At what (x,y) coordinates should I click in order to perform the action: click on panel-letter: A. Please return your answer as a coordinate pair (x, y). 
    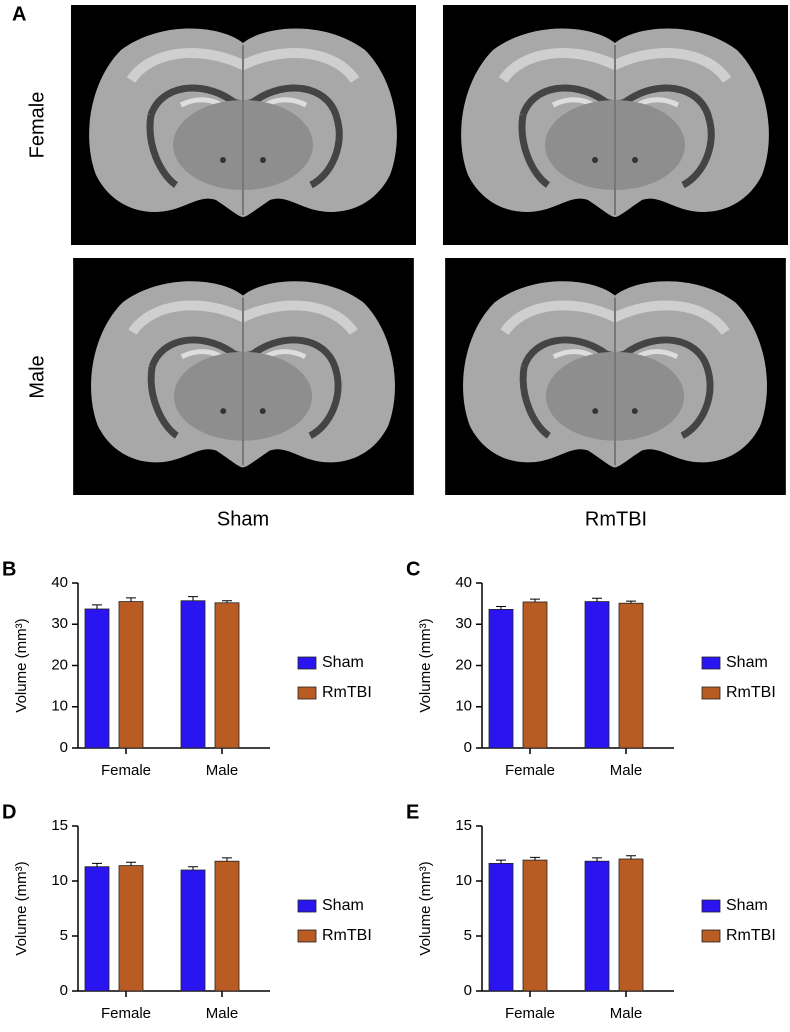
    Looking at the image, I should click on (19, 14).